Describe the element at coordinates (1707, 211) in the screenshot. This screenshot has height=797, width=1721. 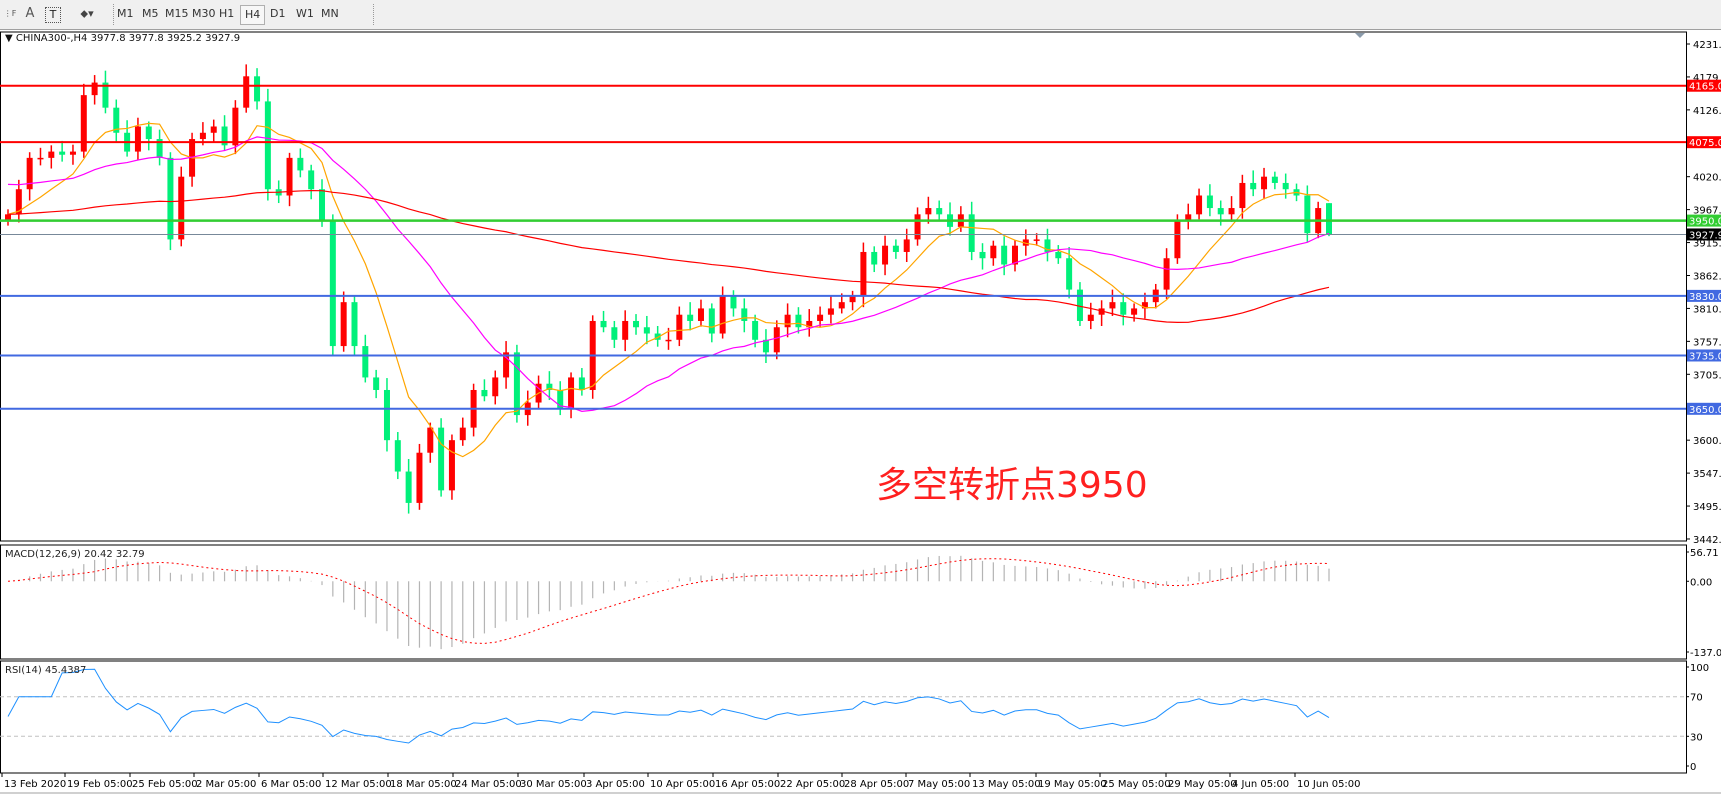
I see `y-tick-label: 3967.5` at that location.